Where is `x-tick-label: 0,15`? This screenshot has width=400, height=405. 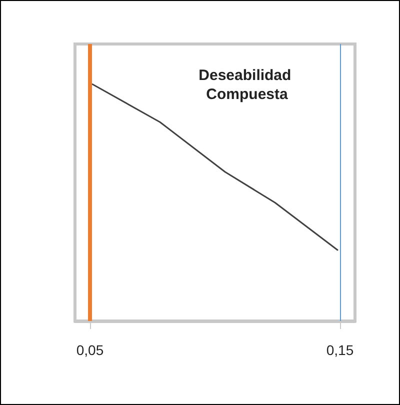
x-tick-label: 0,15 is located at coordinates (340, 350).